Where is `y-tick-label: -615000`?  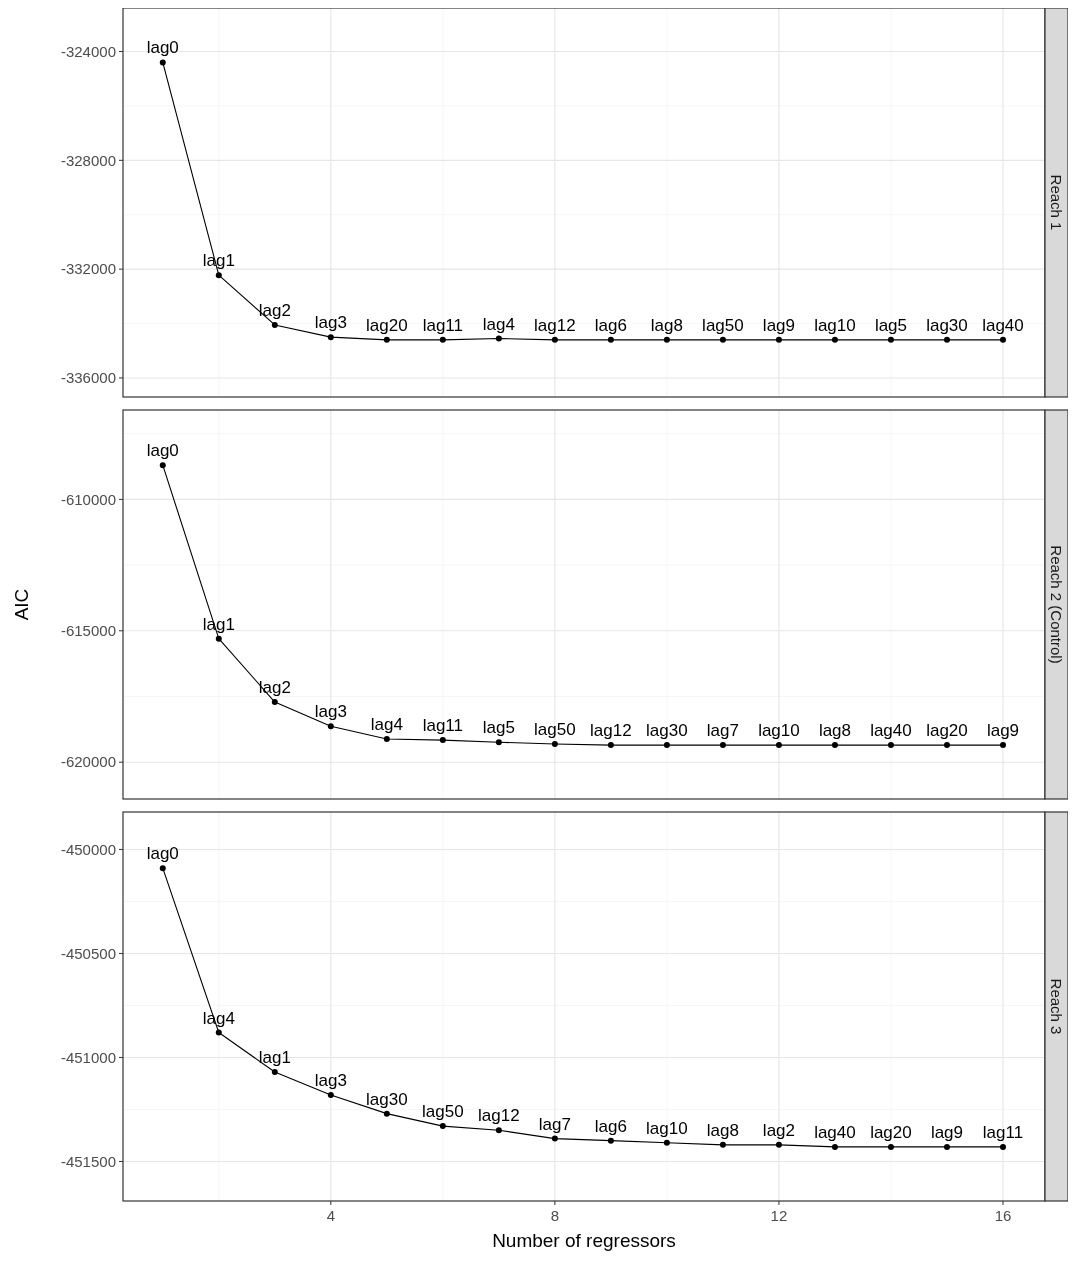 y-tick-label: -615000 is located at coordinates (88, 631).